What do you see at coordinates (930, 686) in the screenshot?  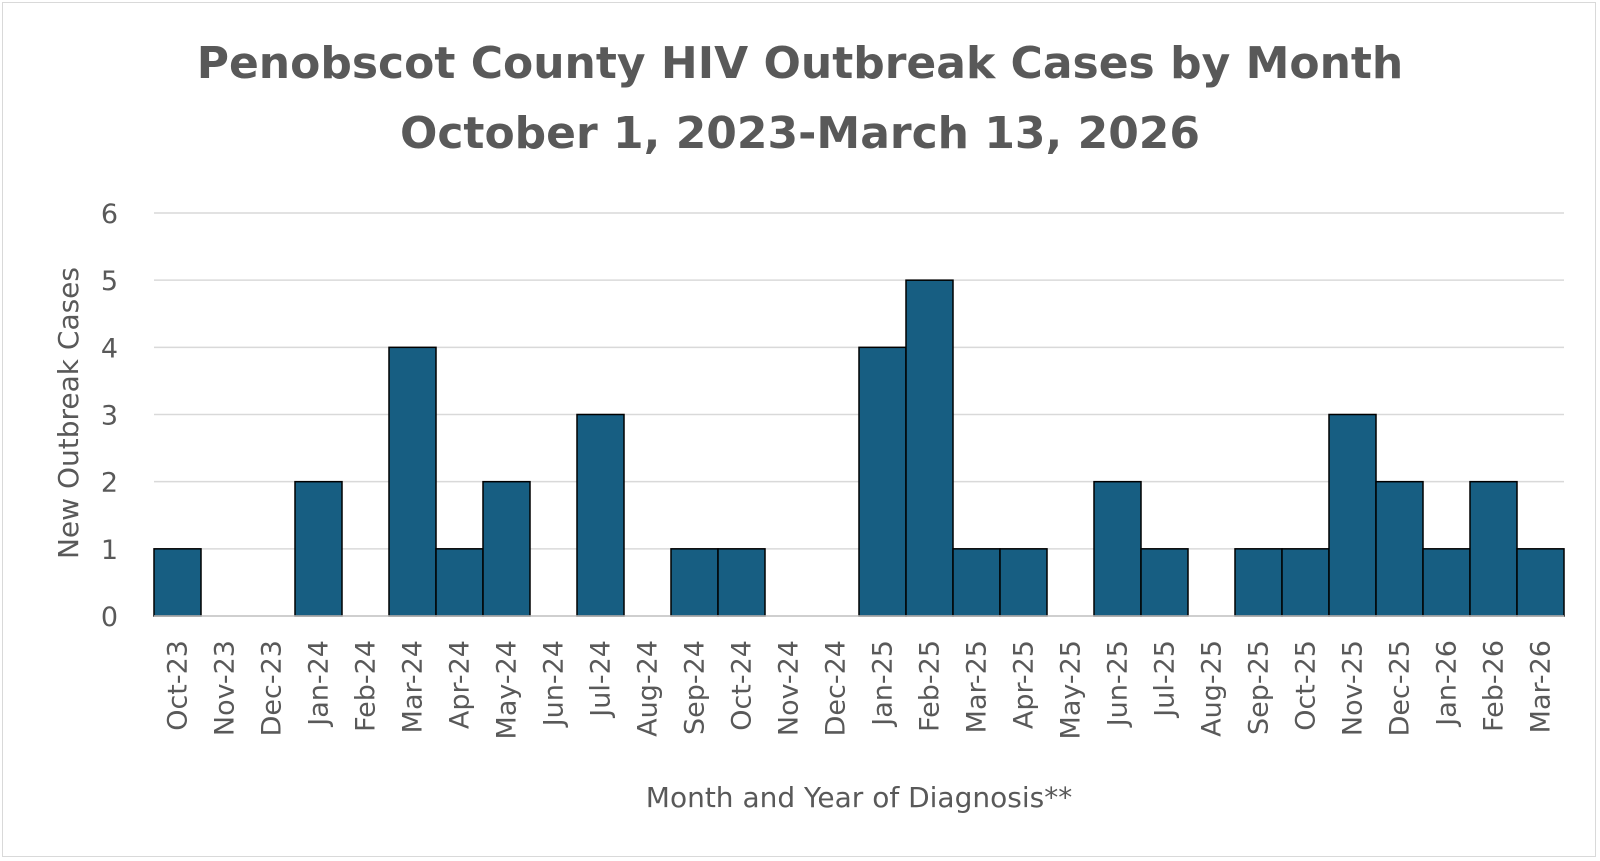 I see `x-tick-label: Feb-25` at bounding box center [930, 686].